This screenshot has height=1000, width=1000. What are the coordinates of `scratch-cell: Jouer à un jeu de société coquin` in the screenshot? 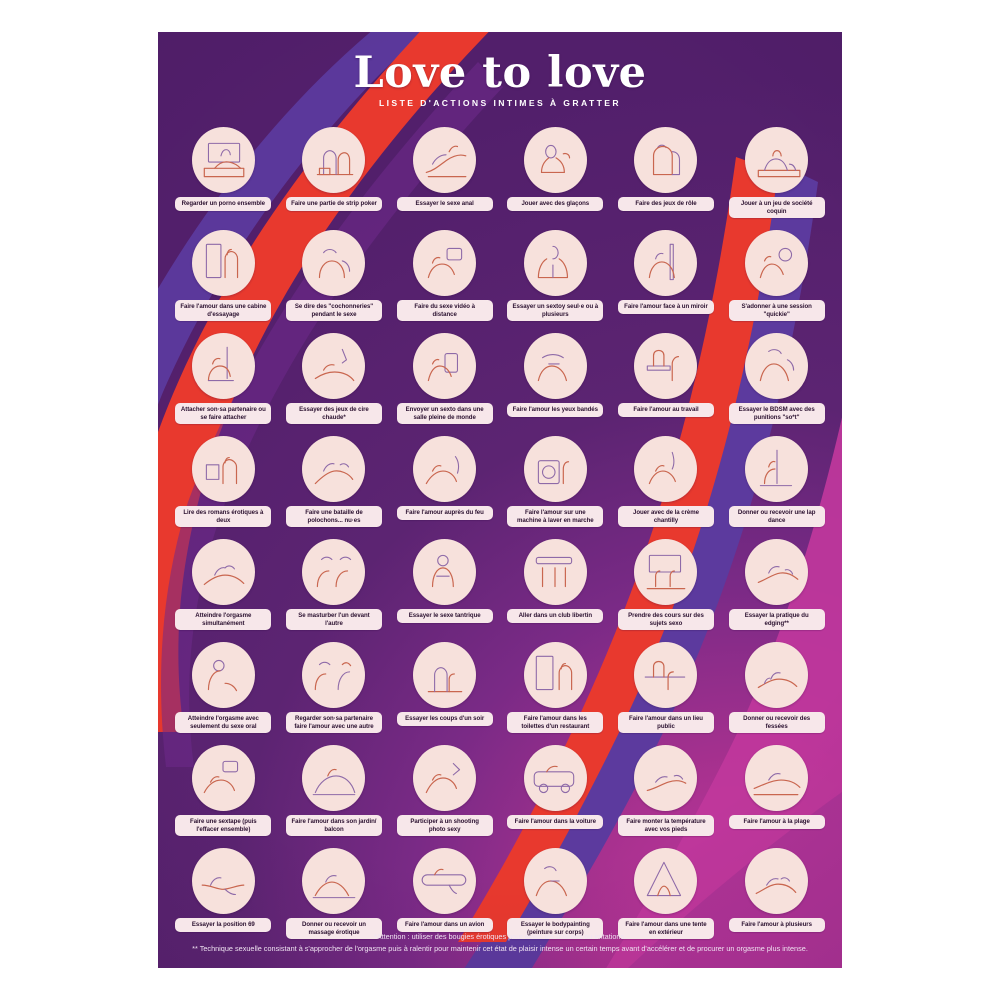 It's located at (776, 177).